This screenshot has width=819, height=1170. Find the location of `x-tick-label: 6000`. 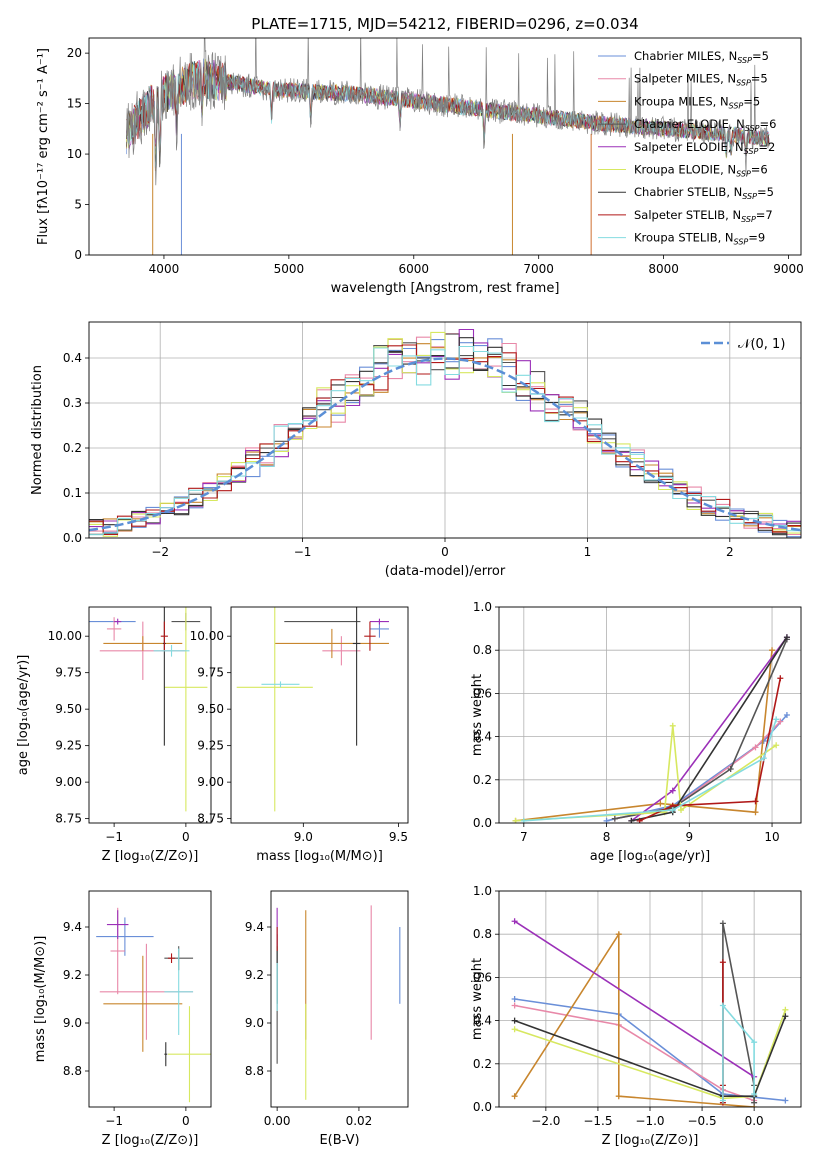

x-tick-label: 6000 is located at coordinates (413, 269).